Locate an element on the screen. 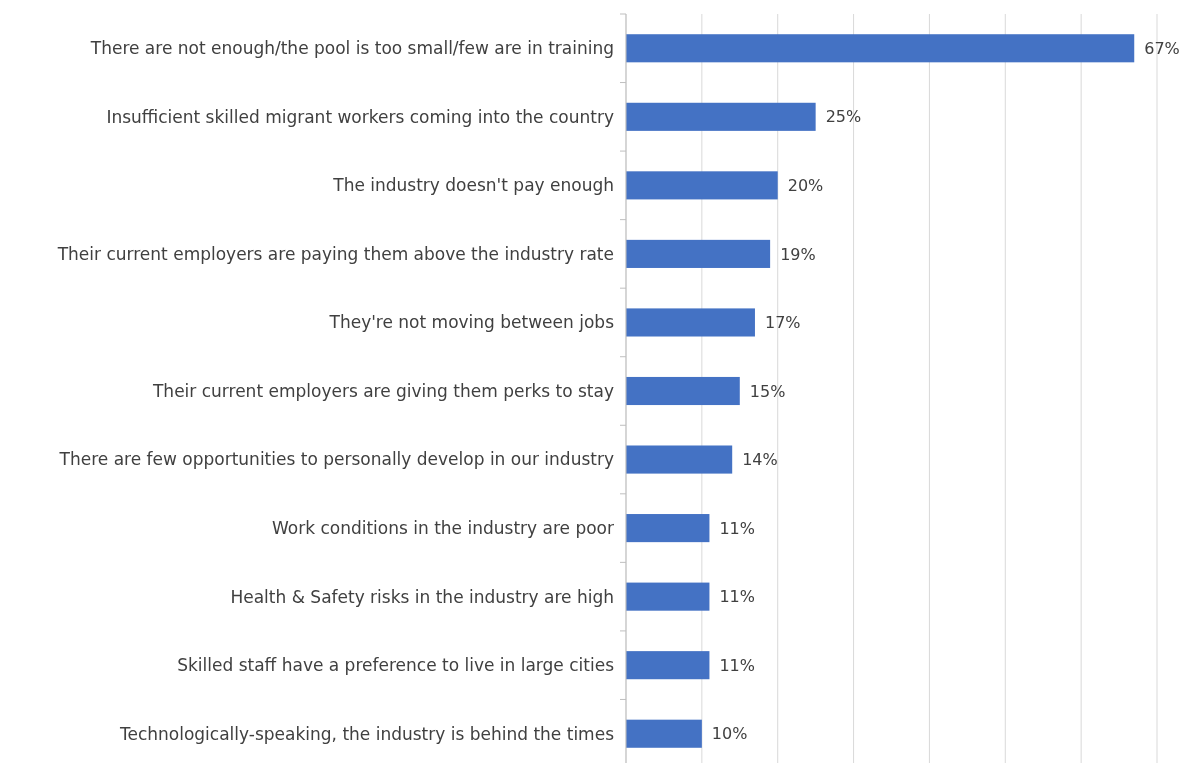 The width and height of the screenshot is (1194, 763). data-label: 25% is located at coordinates (843, 117).